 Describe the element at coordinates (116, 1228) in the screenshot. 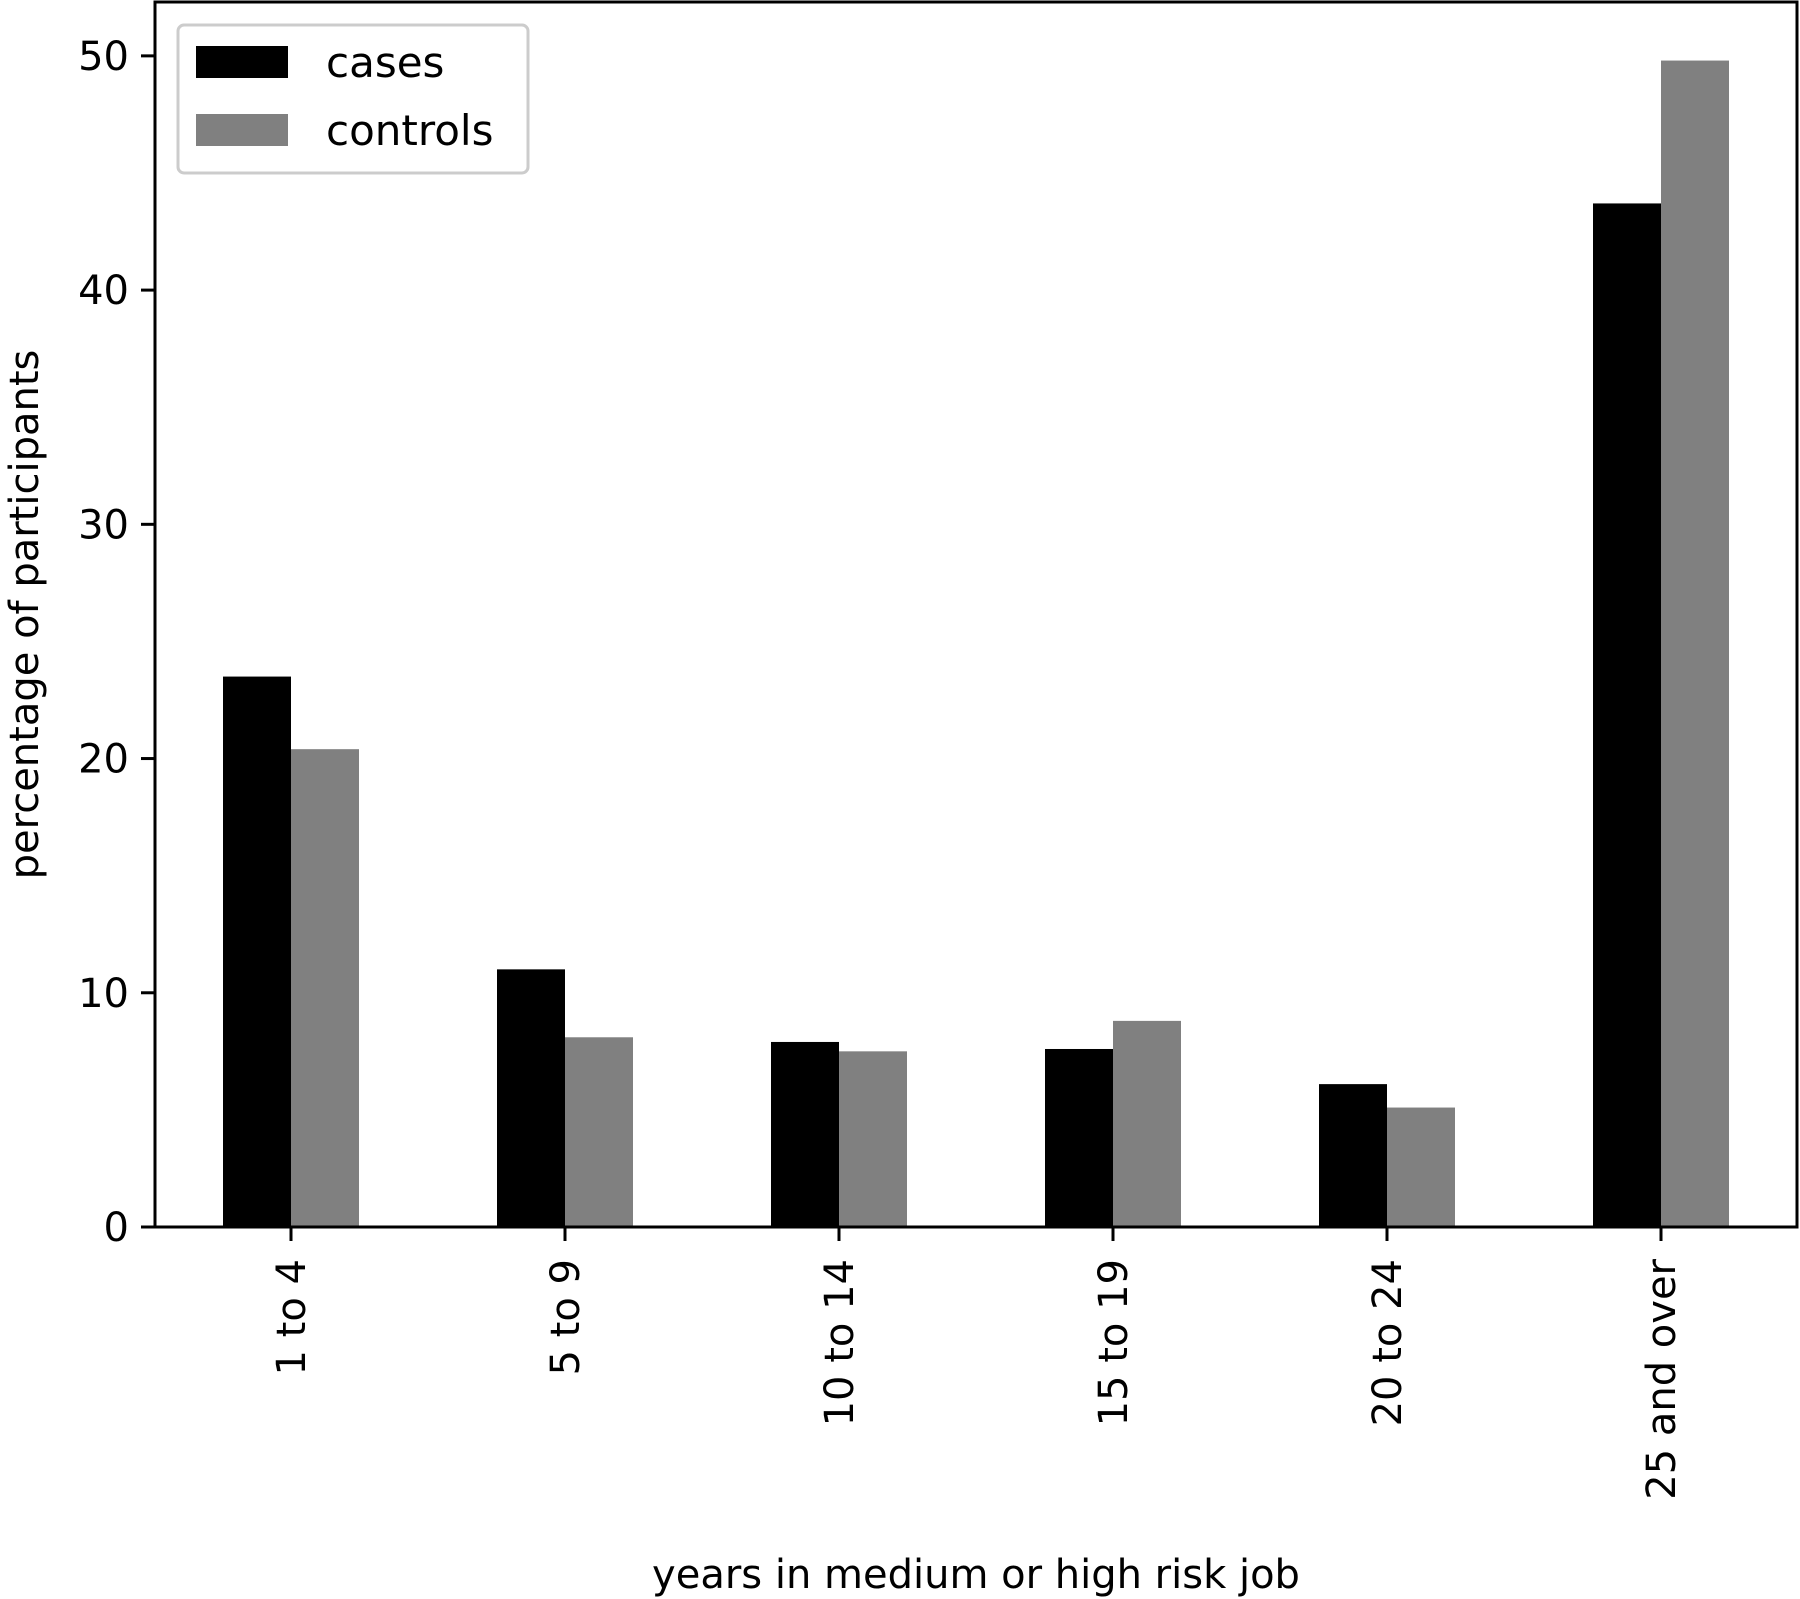

I see `y-tick-label: 0` at that location.